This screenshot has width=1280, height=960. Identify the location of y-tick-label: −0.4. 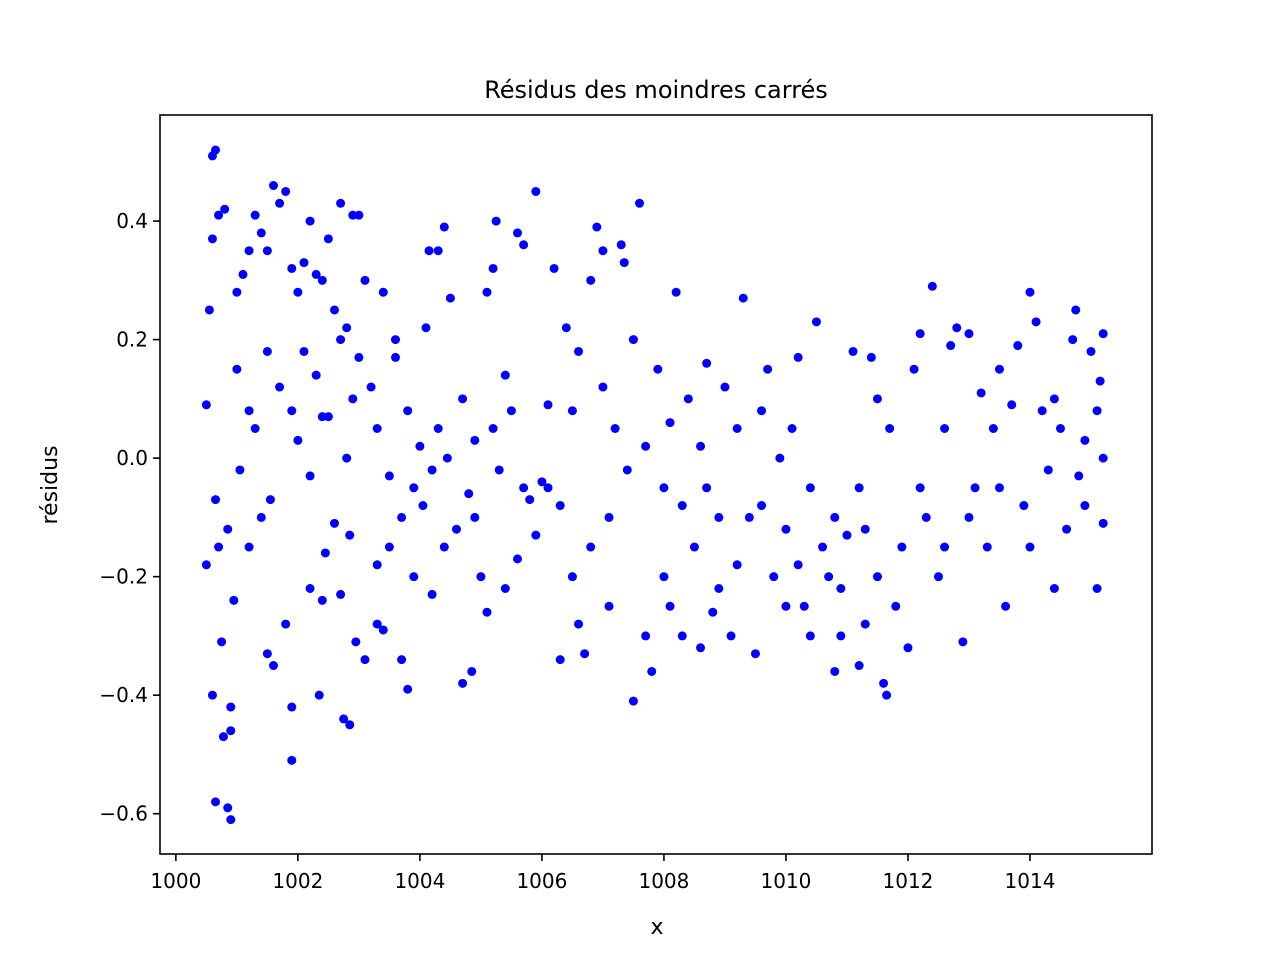
(123, 695).